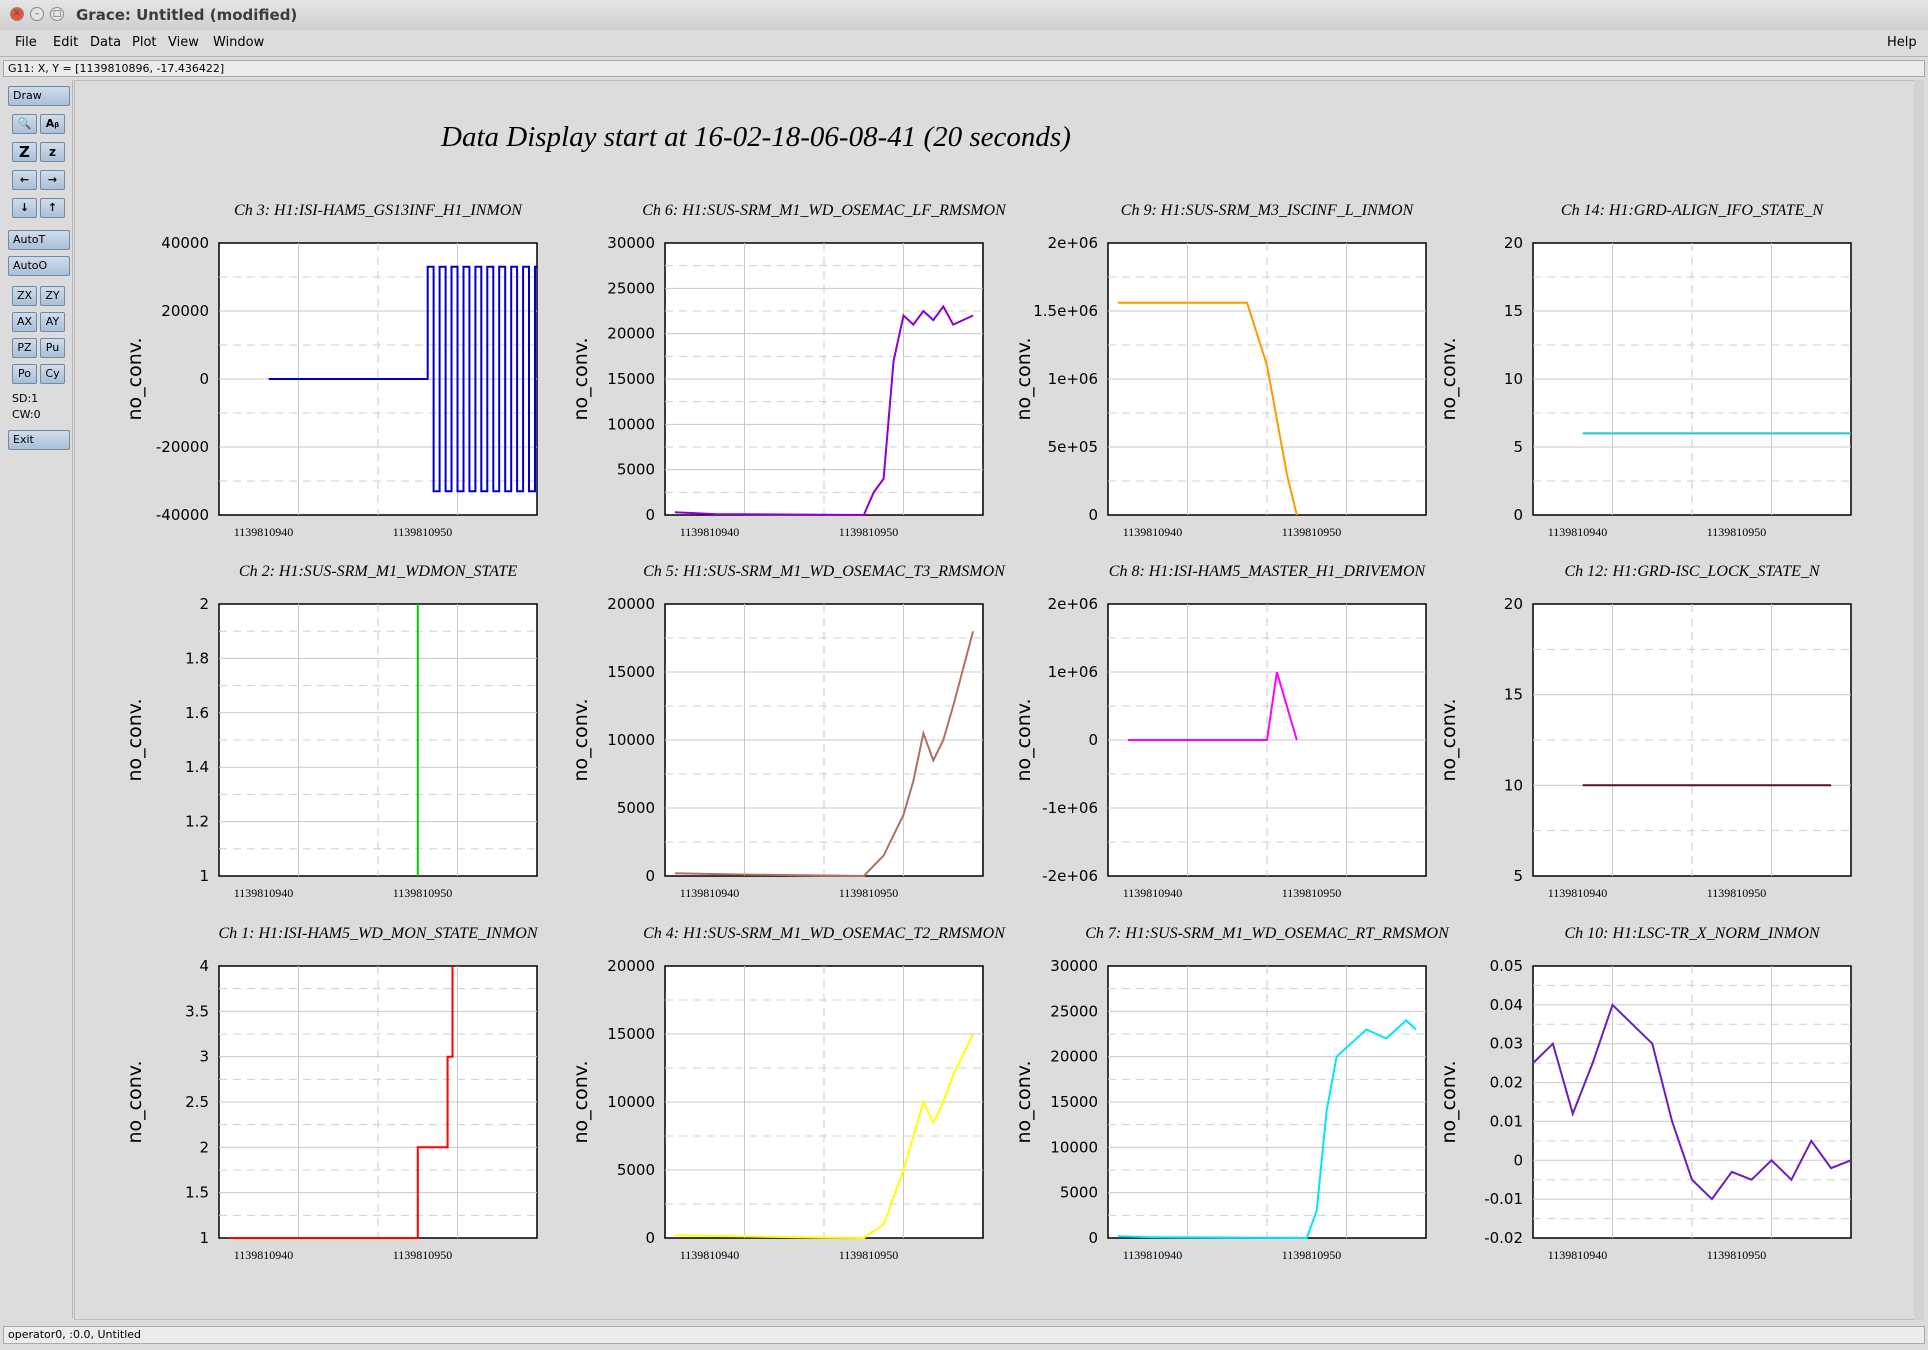 Image resolution: width=1928 pixels, height=1350 pixels. What do you see at coordinates (39, 440) in the screenshot?
I see `exit-button: Exit` at bounding box center [39, 440].